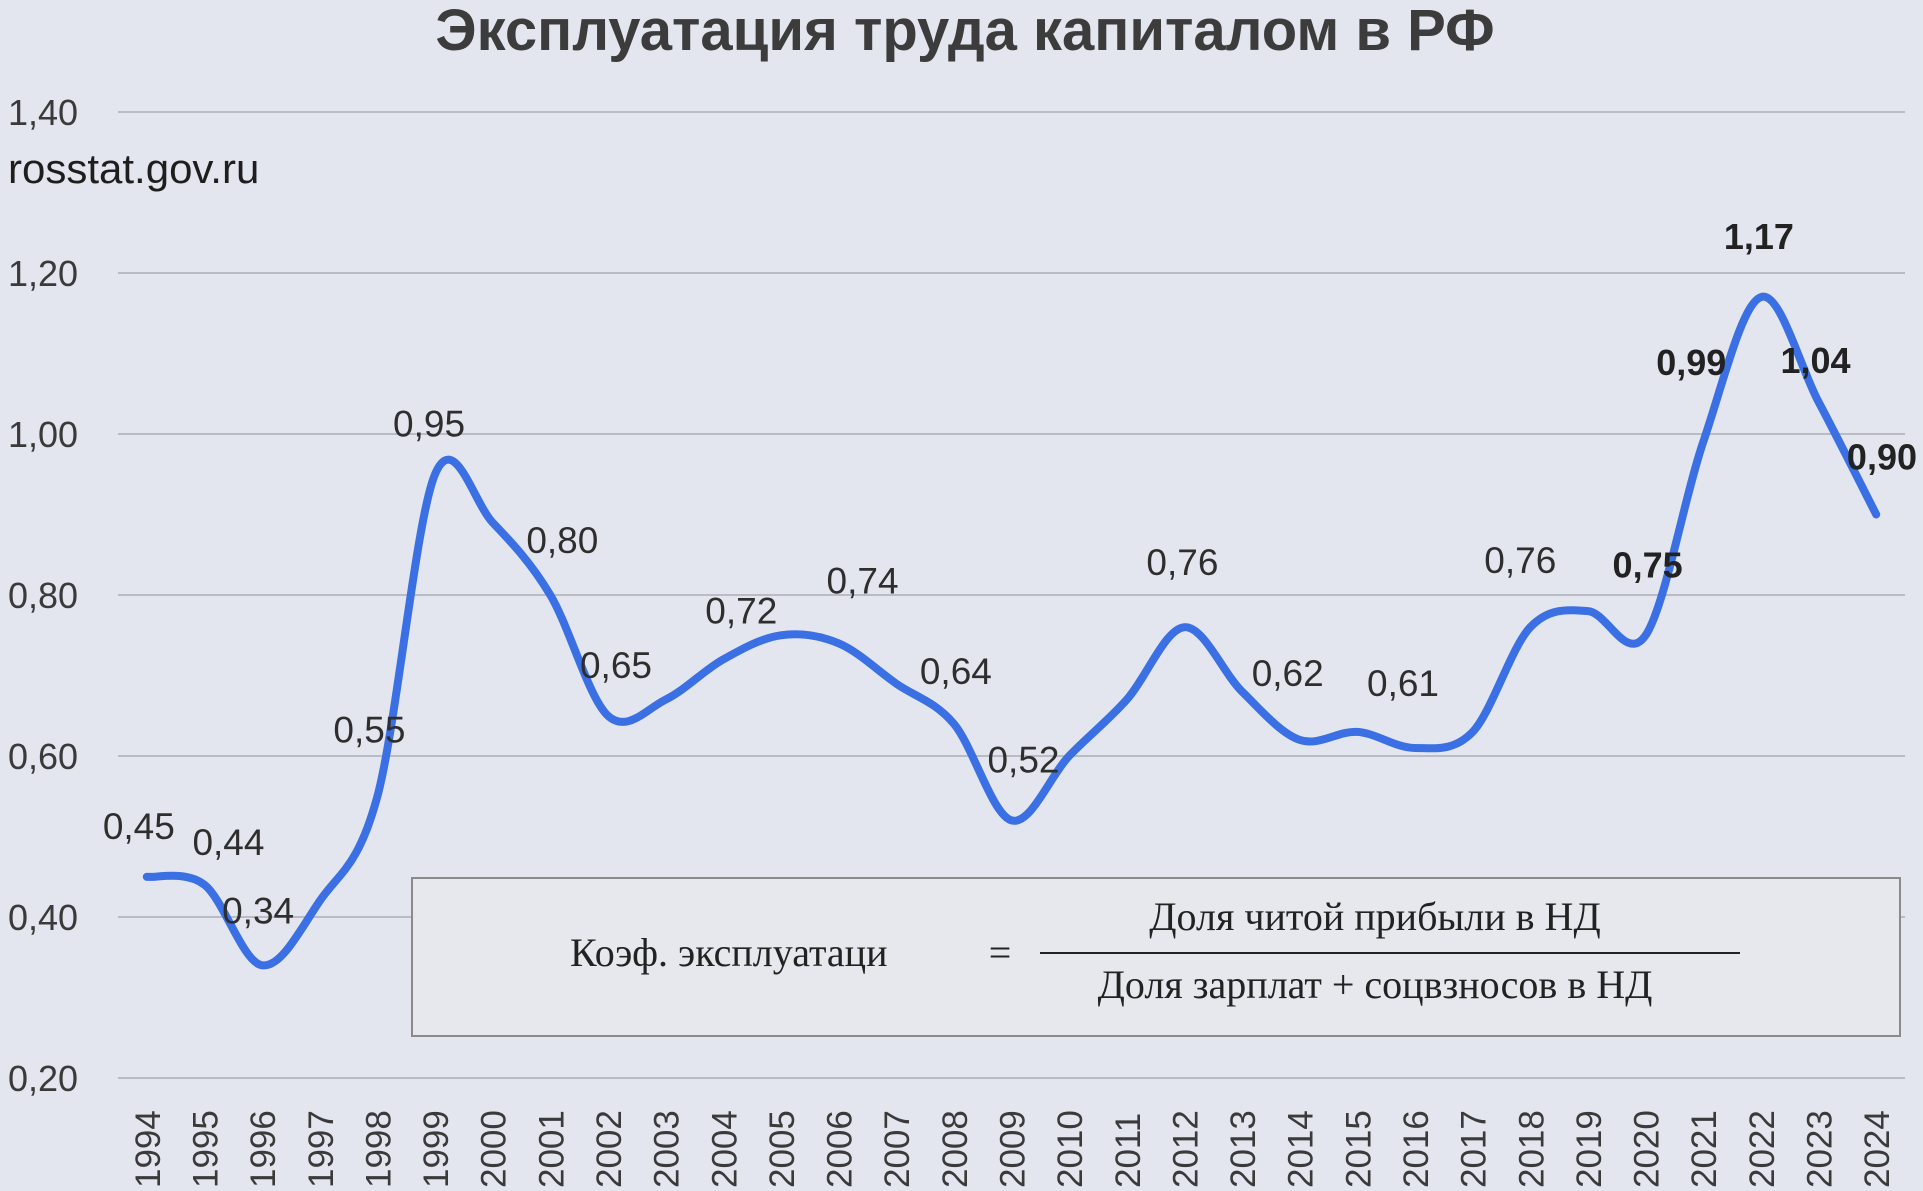  I want to click on x-tick-label: 2022, so click(1762, 1149).